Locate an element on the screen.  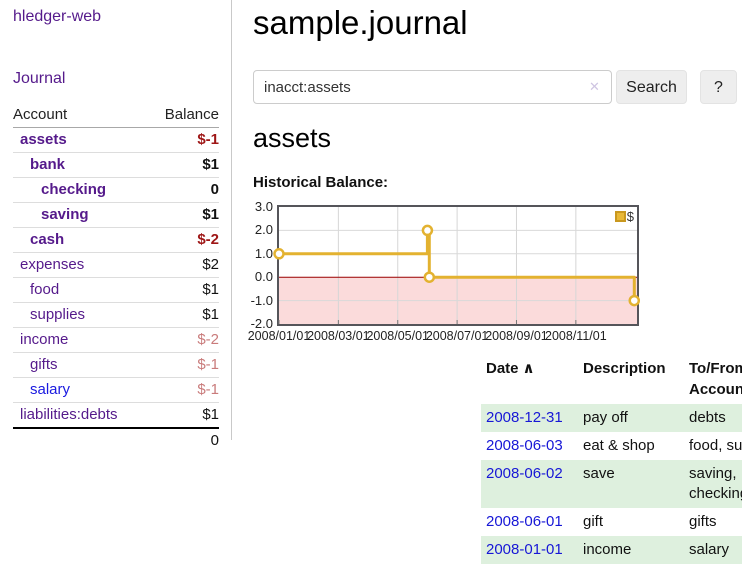
sidebar-item-journal: Journal is located at coordinates (39, 78).